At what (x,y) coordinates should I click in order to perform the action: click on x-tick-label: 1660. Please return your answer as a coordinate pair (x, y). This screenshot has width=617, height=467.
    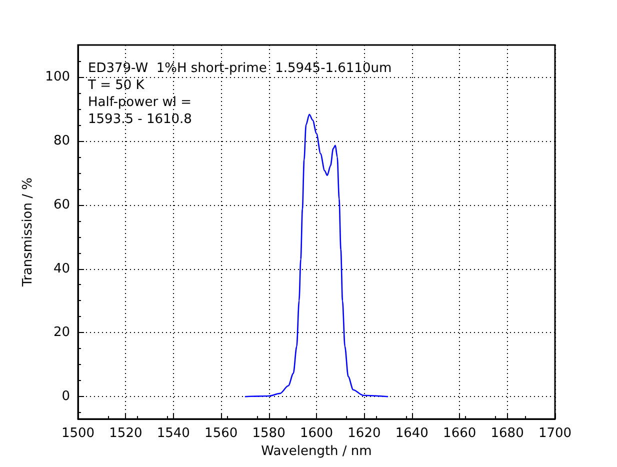
    Looking at the image, I should click on (459, 433).